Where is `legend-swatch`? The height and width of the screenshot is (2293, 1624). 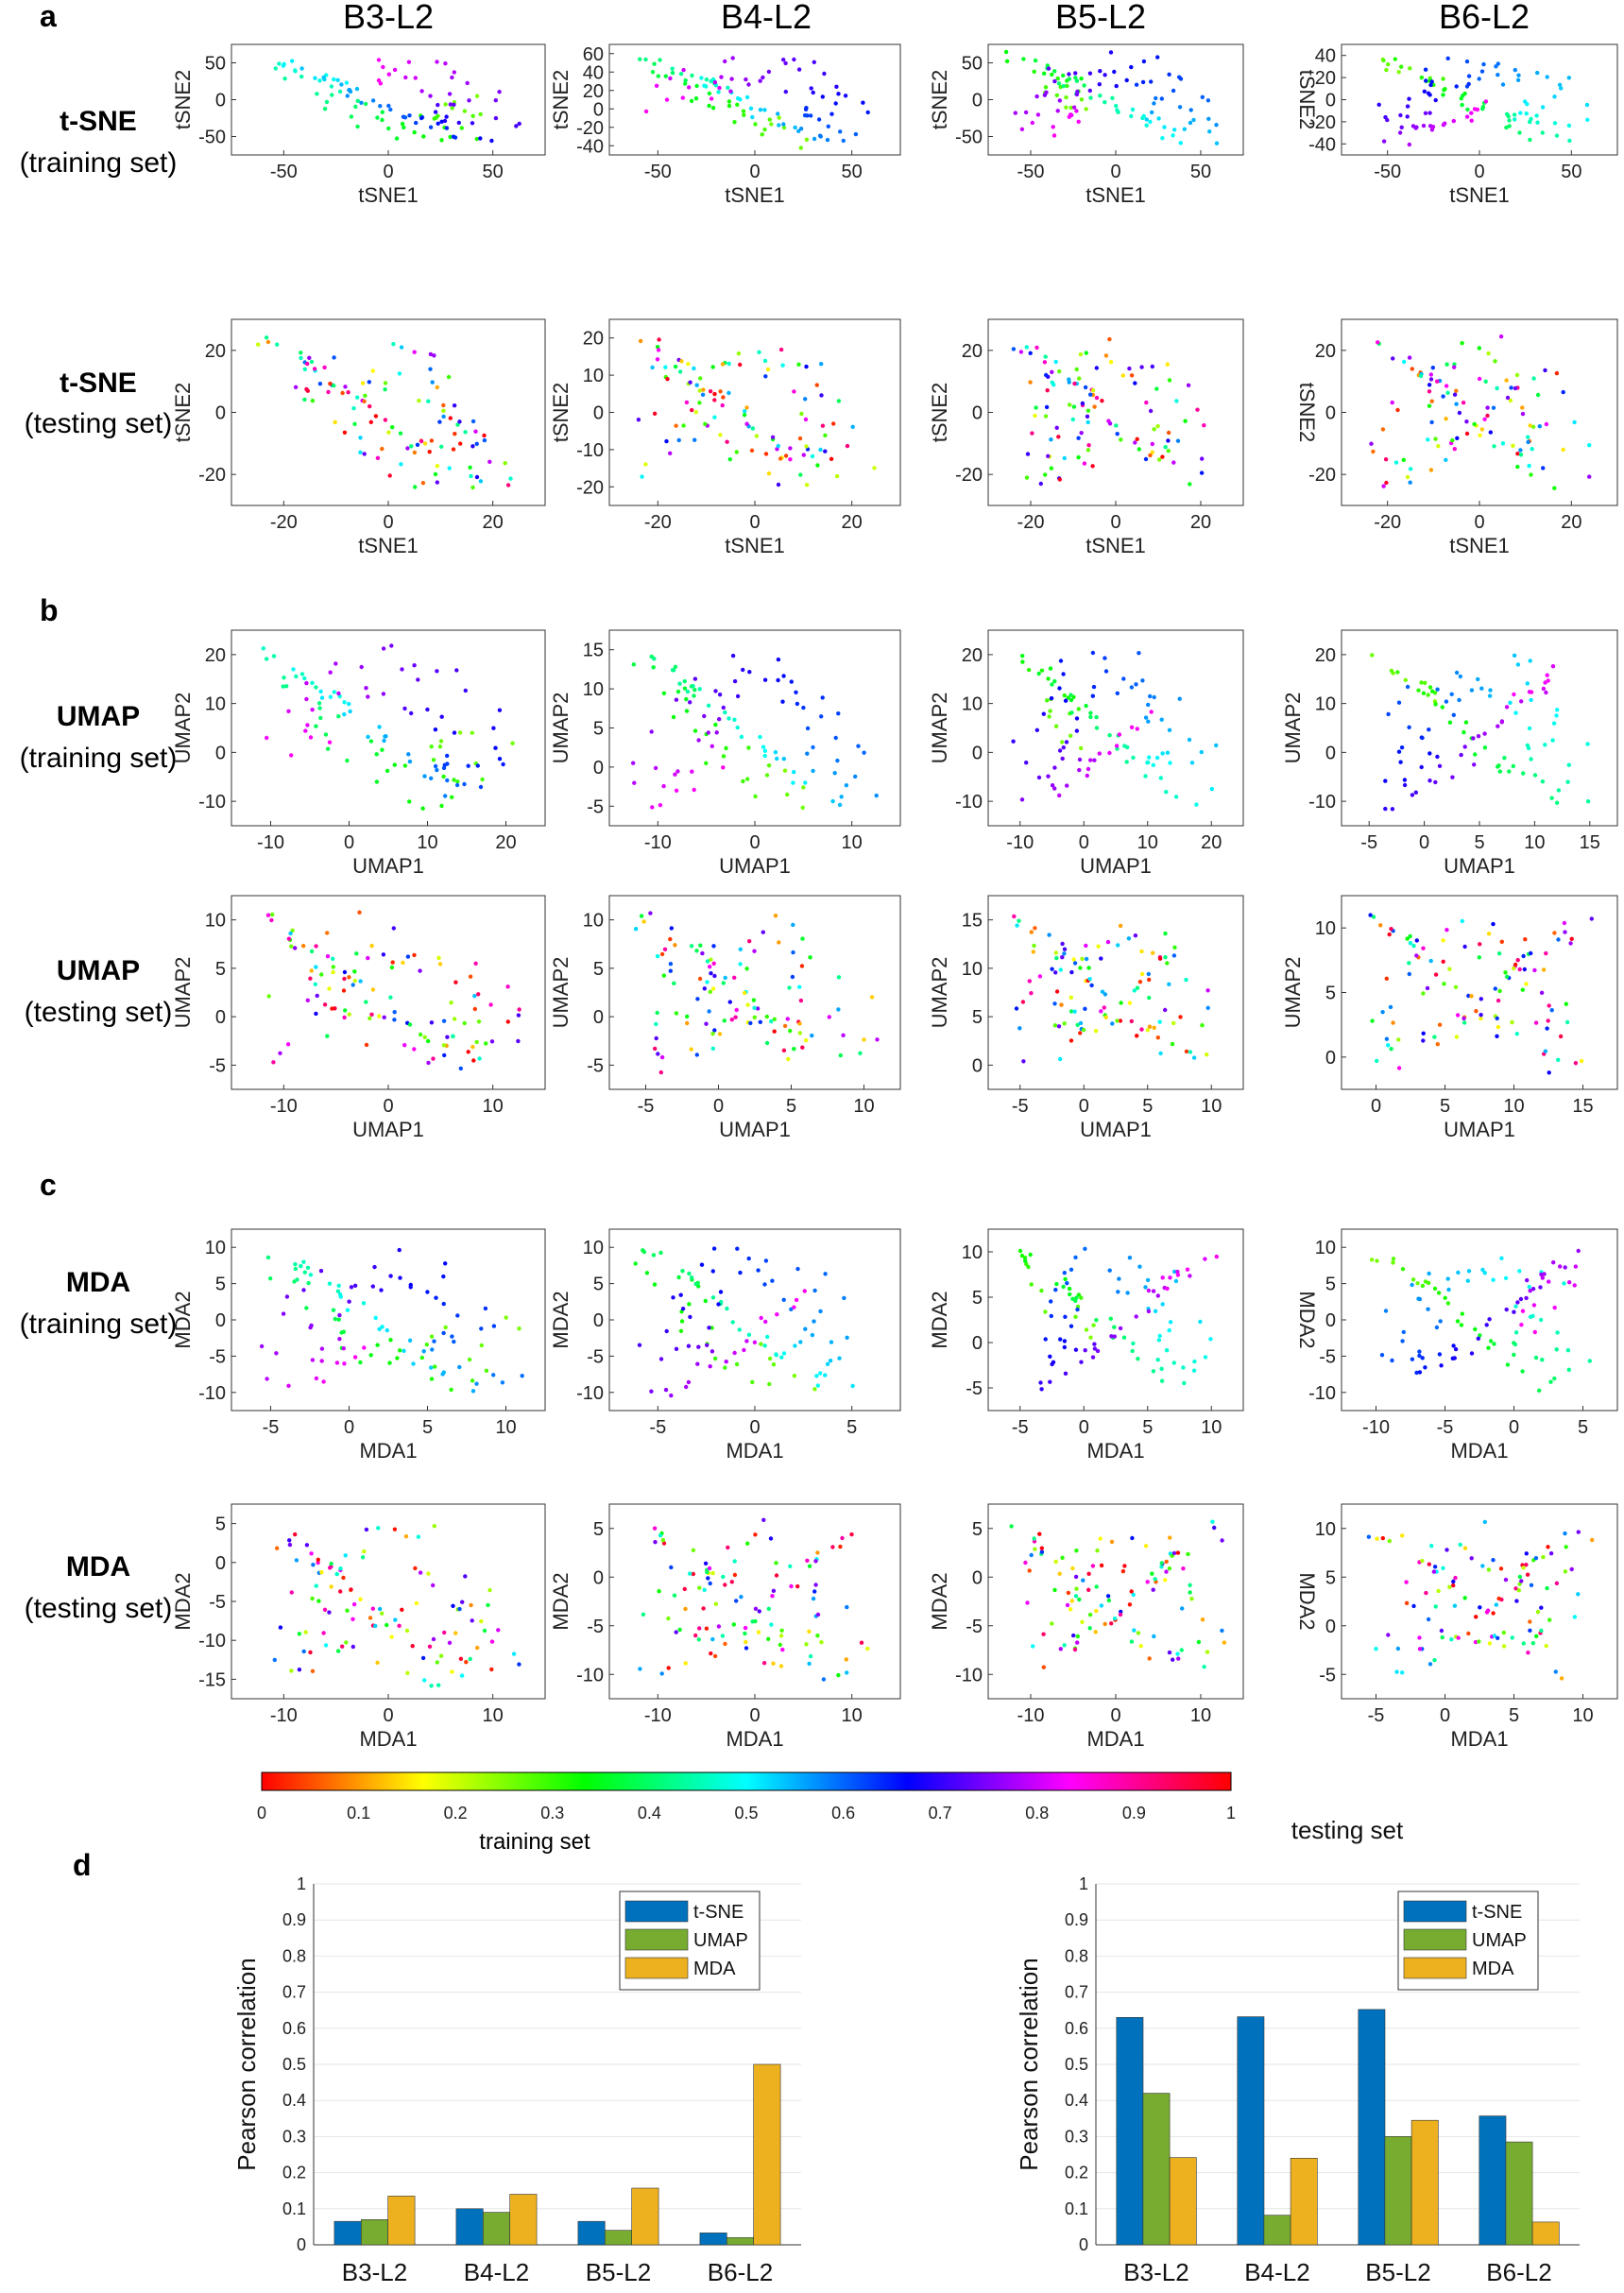
legend-swatch is located at coordinates (1435, 1968).